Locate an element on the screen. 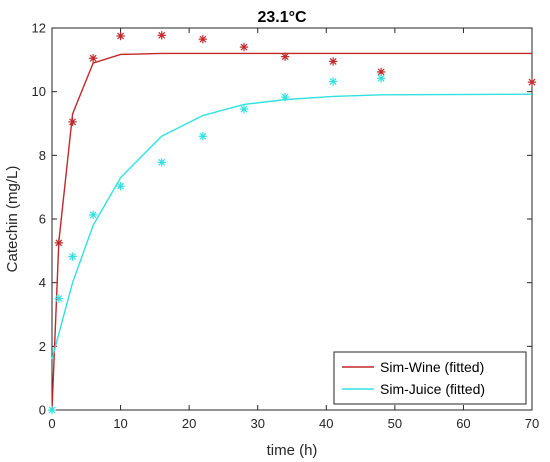 The width and height of the screenshot is (550, 462). x-axis-label: time (h) is located at coordinates (292, 450).